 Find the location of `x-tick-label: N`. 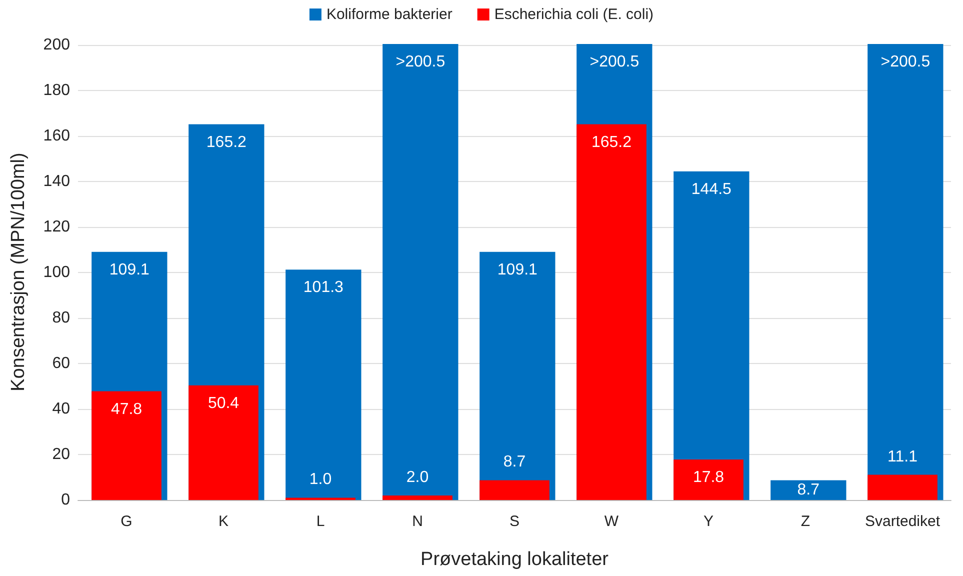

x-tick-label: N is located at coordinates (417, 521).